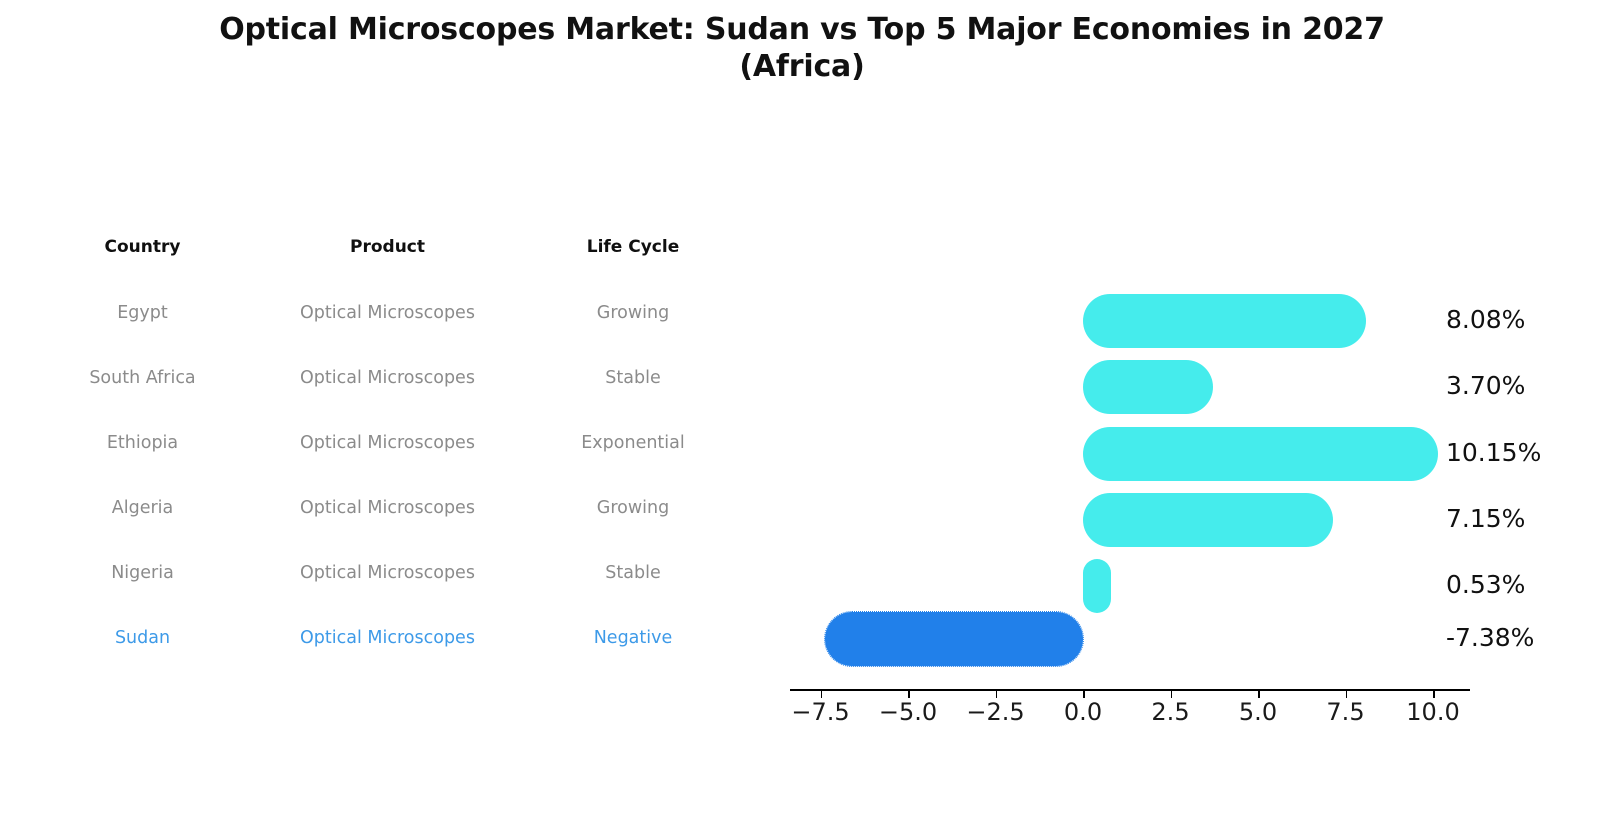  I want to click on x-axis-line, so click(1130, 690).